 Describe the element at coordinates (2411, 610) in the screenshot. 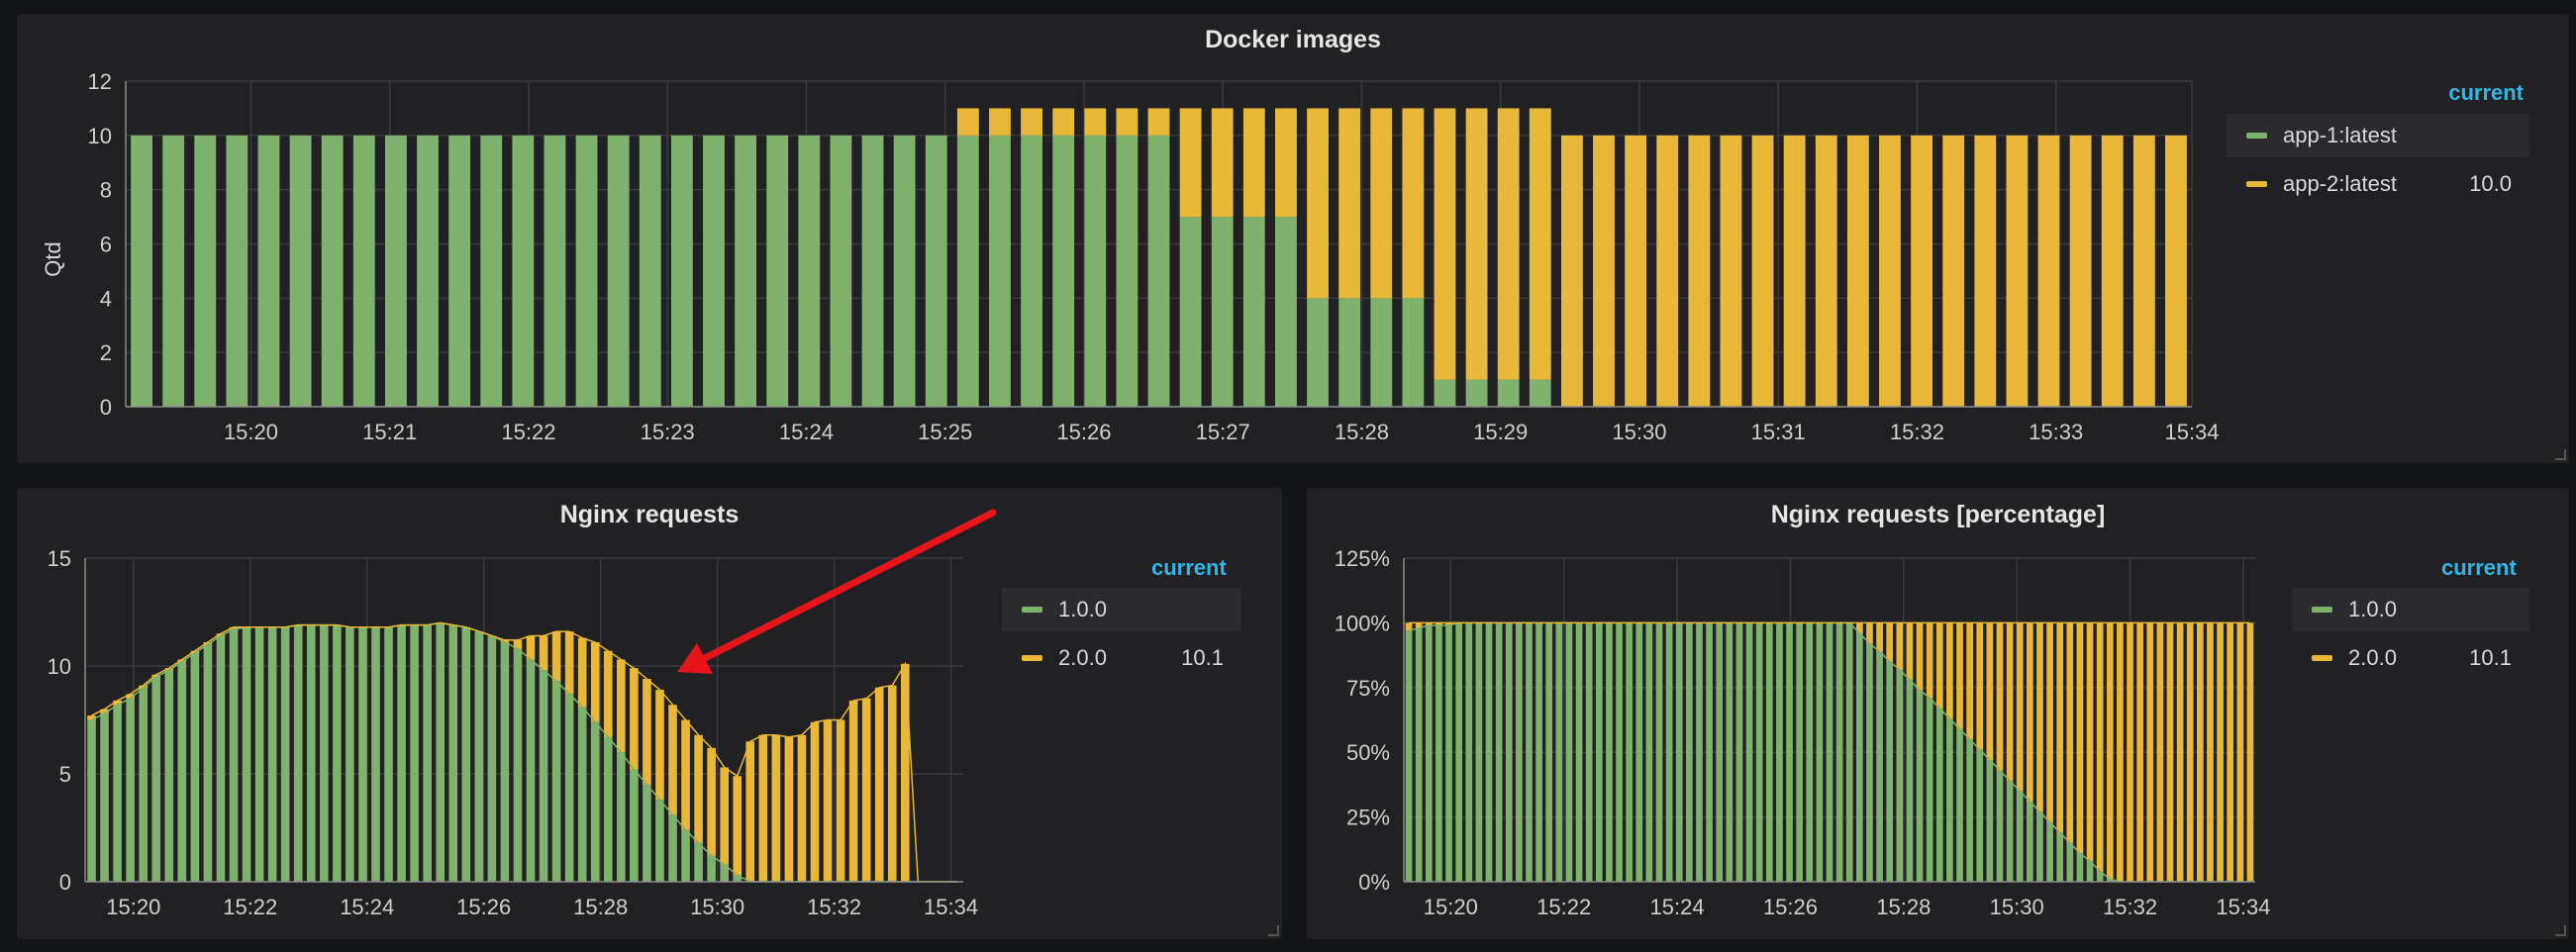

I see `legend-item-1-0-0: 1.0.0` at that location.